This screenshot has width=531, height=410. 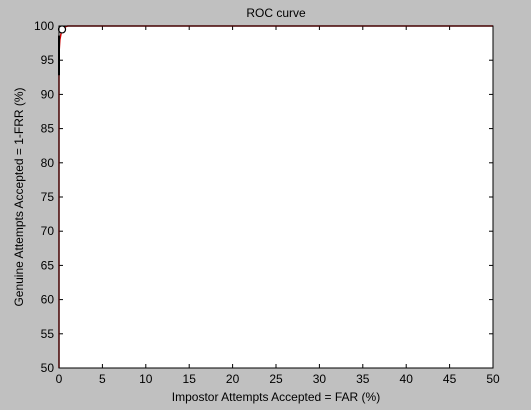 I want to click on y-tick-label: 95, so click(x=48, y=60).